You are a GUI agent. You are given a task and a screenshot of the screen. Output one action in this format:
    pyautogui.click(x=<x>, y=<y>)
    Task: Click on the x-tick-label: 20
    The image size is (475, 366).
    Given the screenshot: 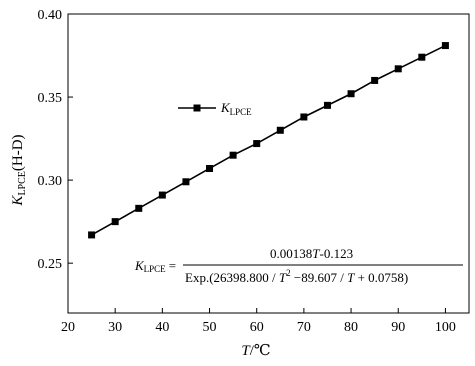 What is the action you would take?
    pyautogui.click(x=68, y=327)
    